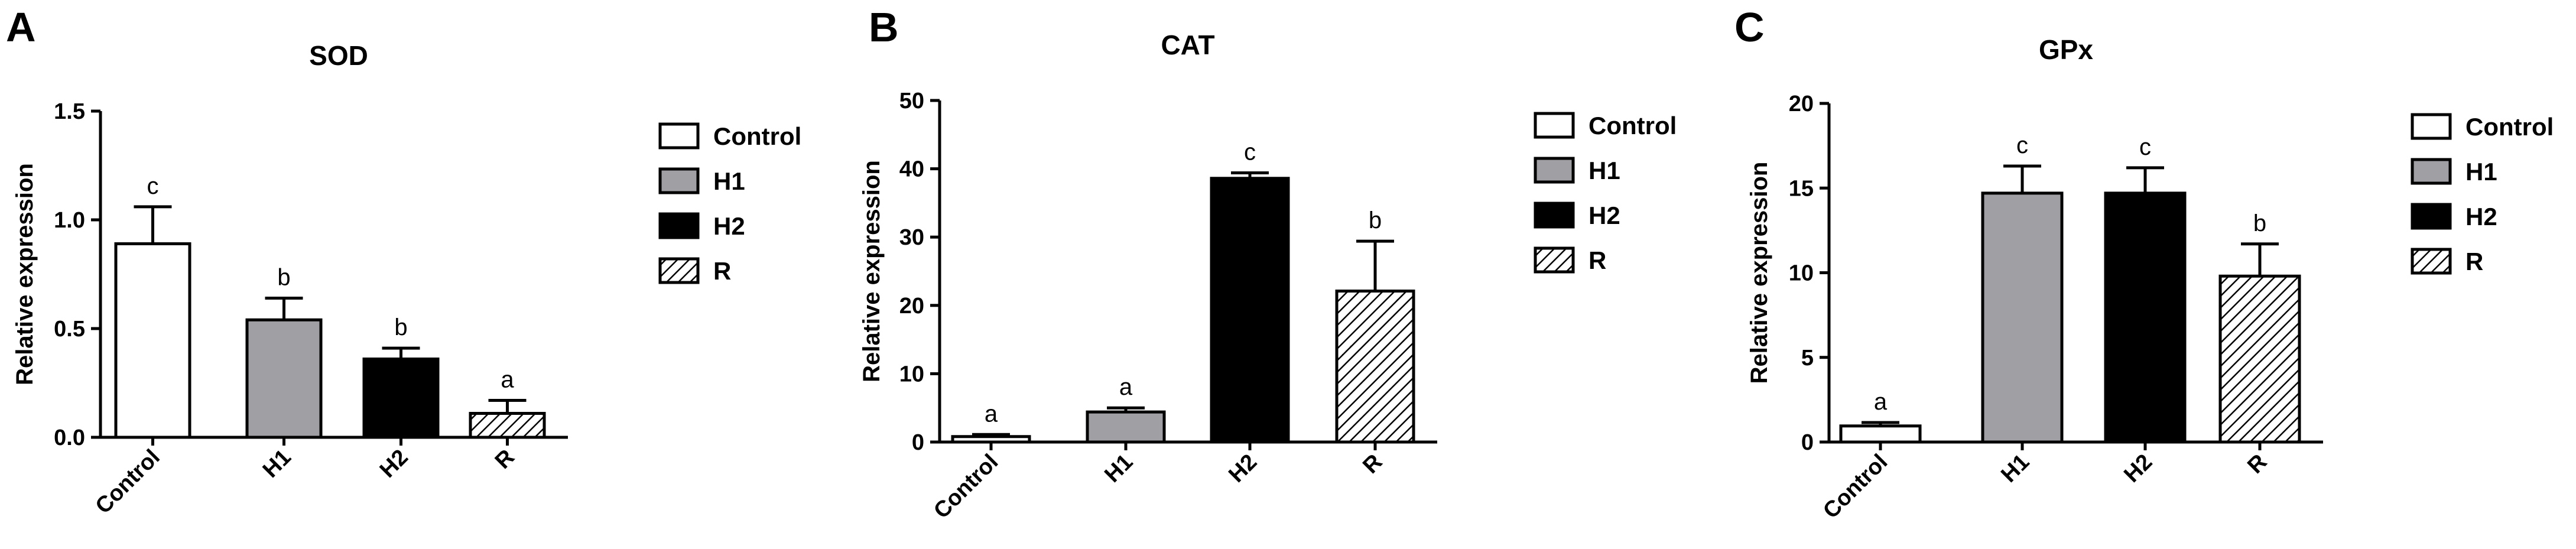 This screenshot has height=549, width=2576. I want to click on chart-title: CAT, so click(1187, 45).